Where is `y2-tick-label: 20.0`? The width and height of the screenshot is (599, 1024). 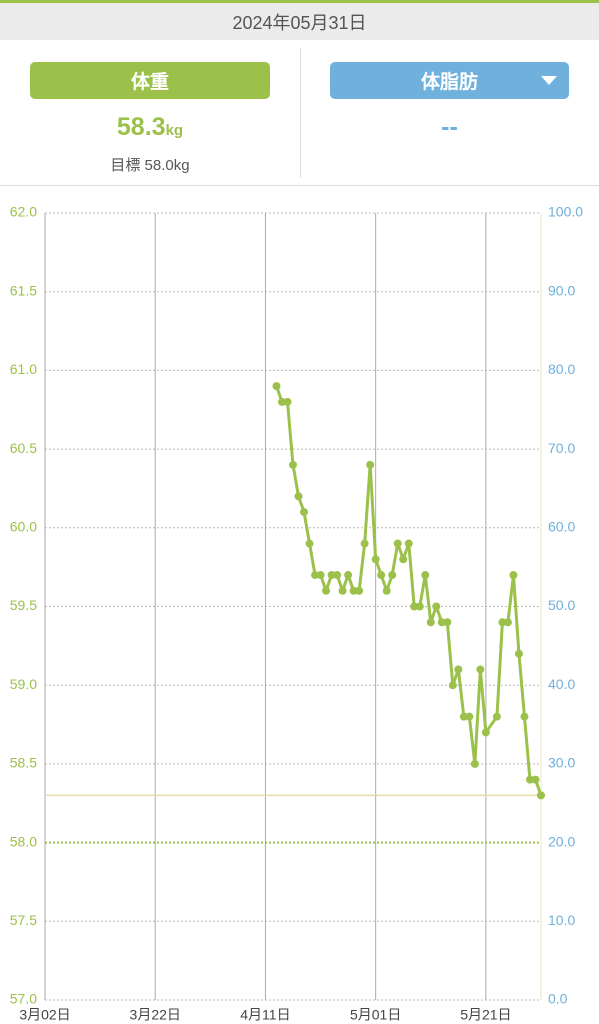
y2-tick-label: 20.0 is located at coordinates (561, 841).